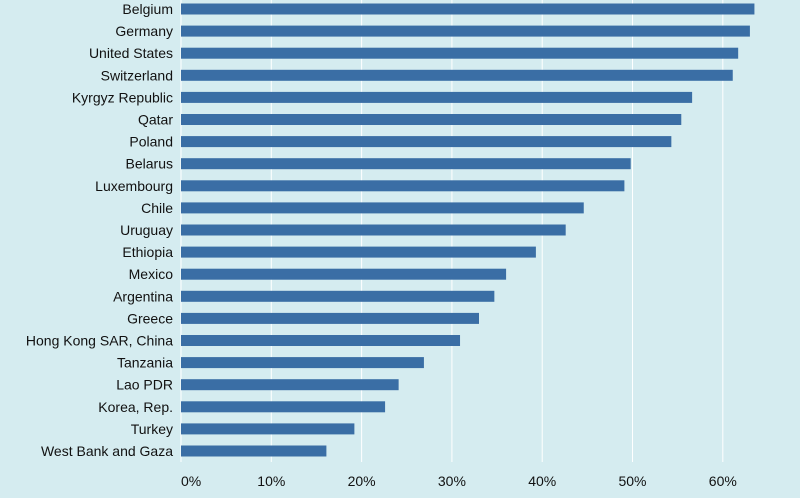  Describe the element at coordinates (99, 341) in the screenshot. I see `category-label: Hong Kong SAR, China` at that location.